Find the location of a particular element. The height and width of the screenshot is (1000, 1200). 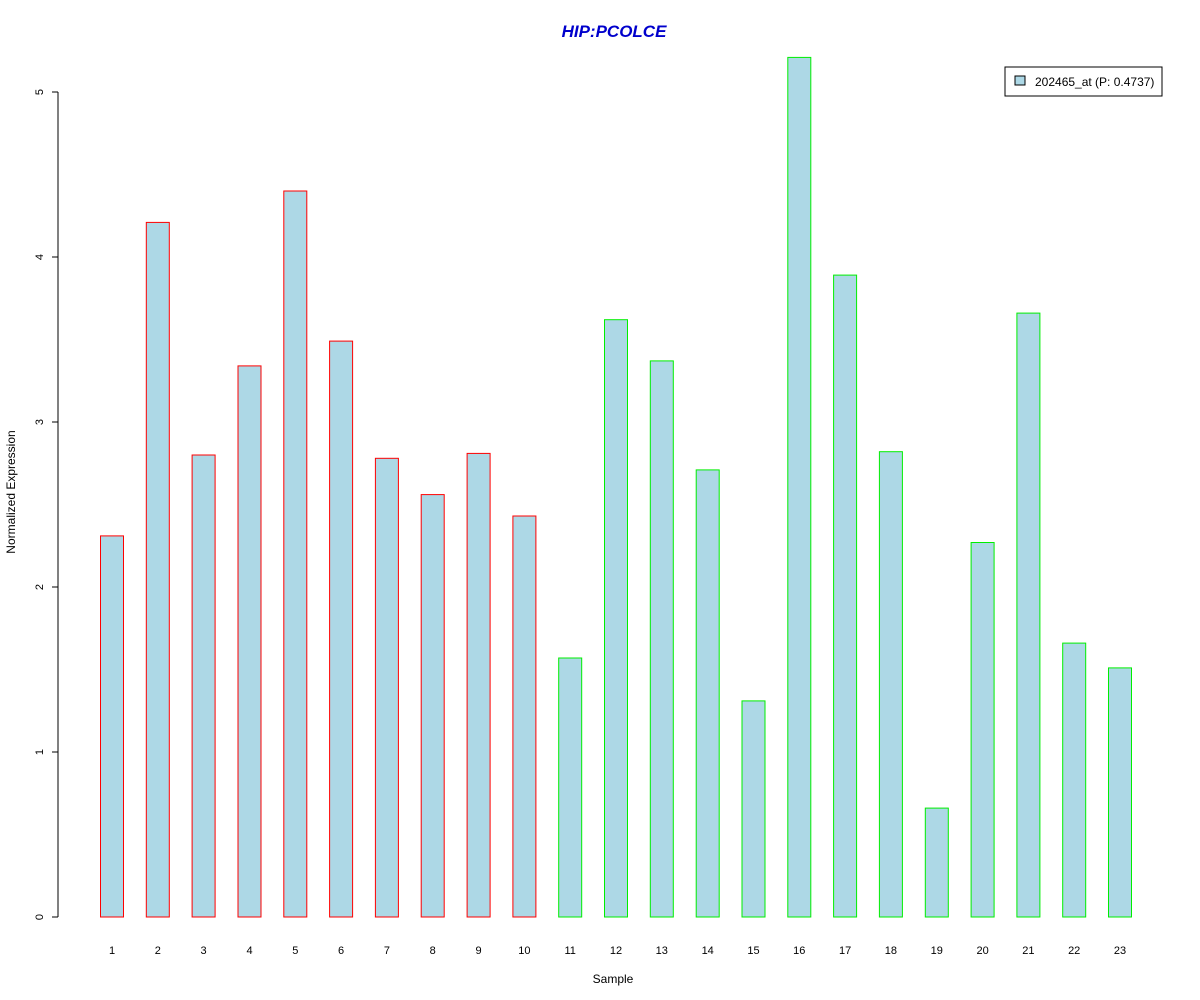

x-tick-label: 19 is located at coordinates (937, 951).